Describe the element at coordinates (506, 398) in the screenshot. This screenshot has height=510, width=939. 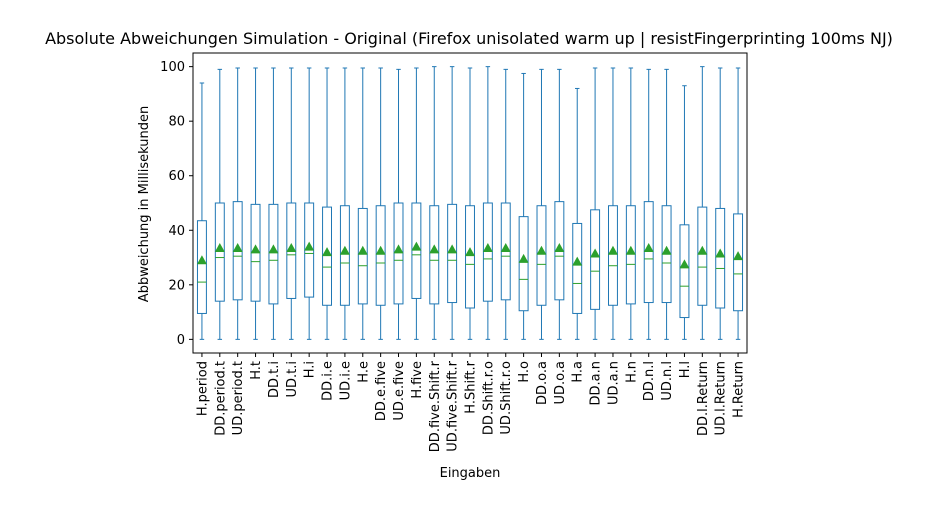
I see `x-tick-label: UD.Shift.r.o` at that location.